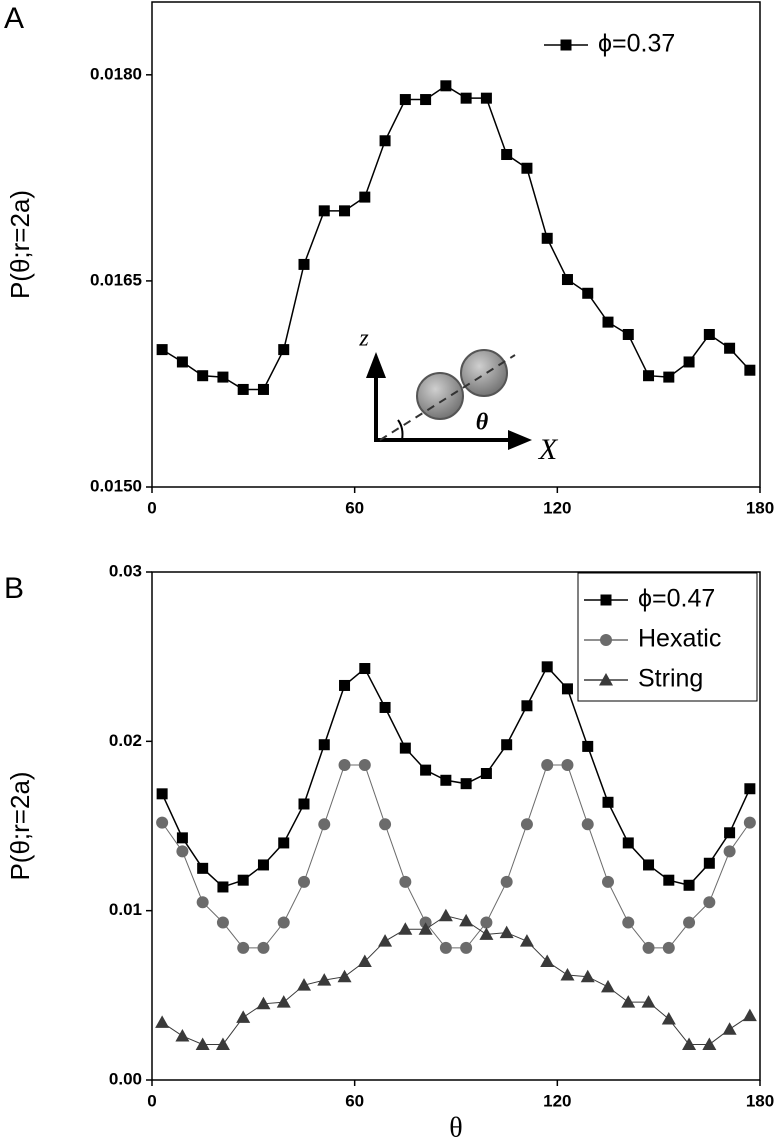  I want to click on panel-label: B, so click(14, 588).